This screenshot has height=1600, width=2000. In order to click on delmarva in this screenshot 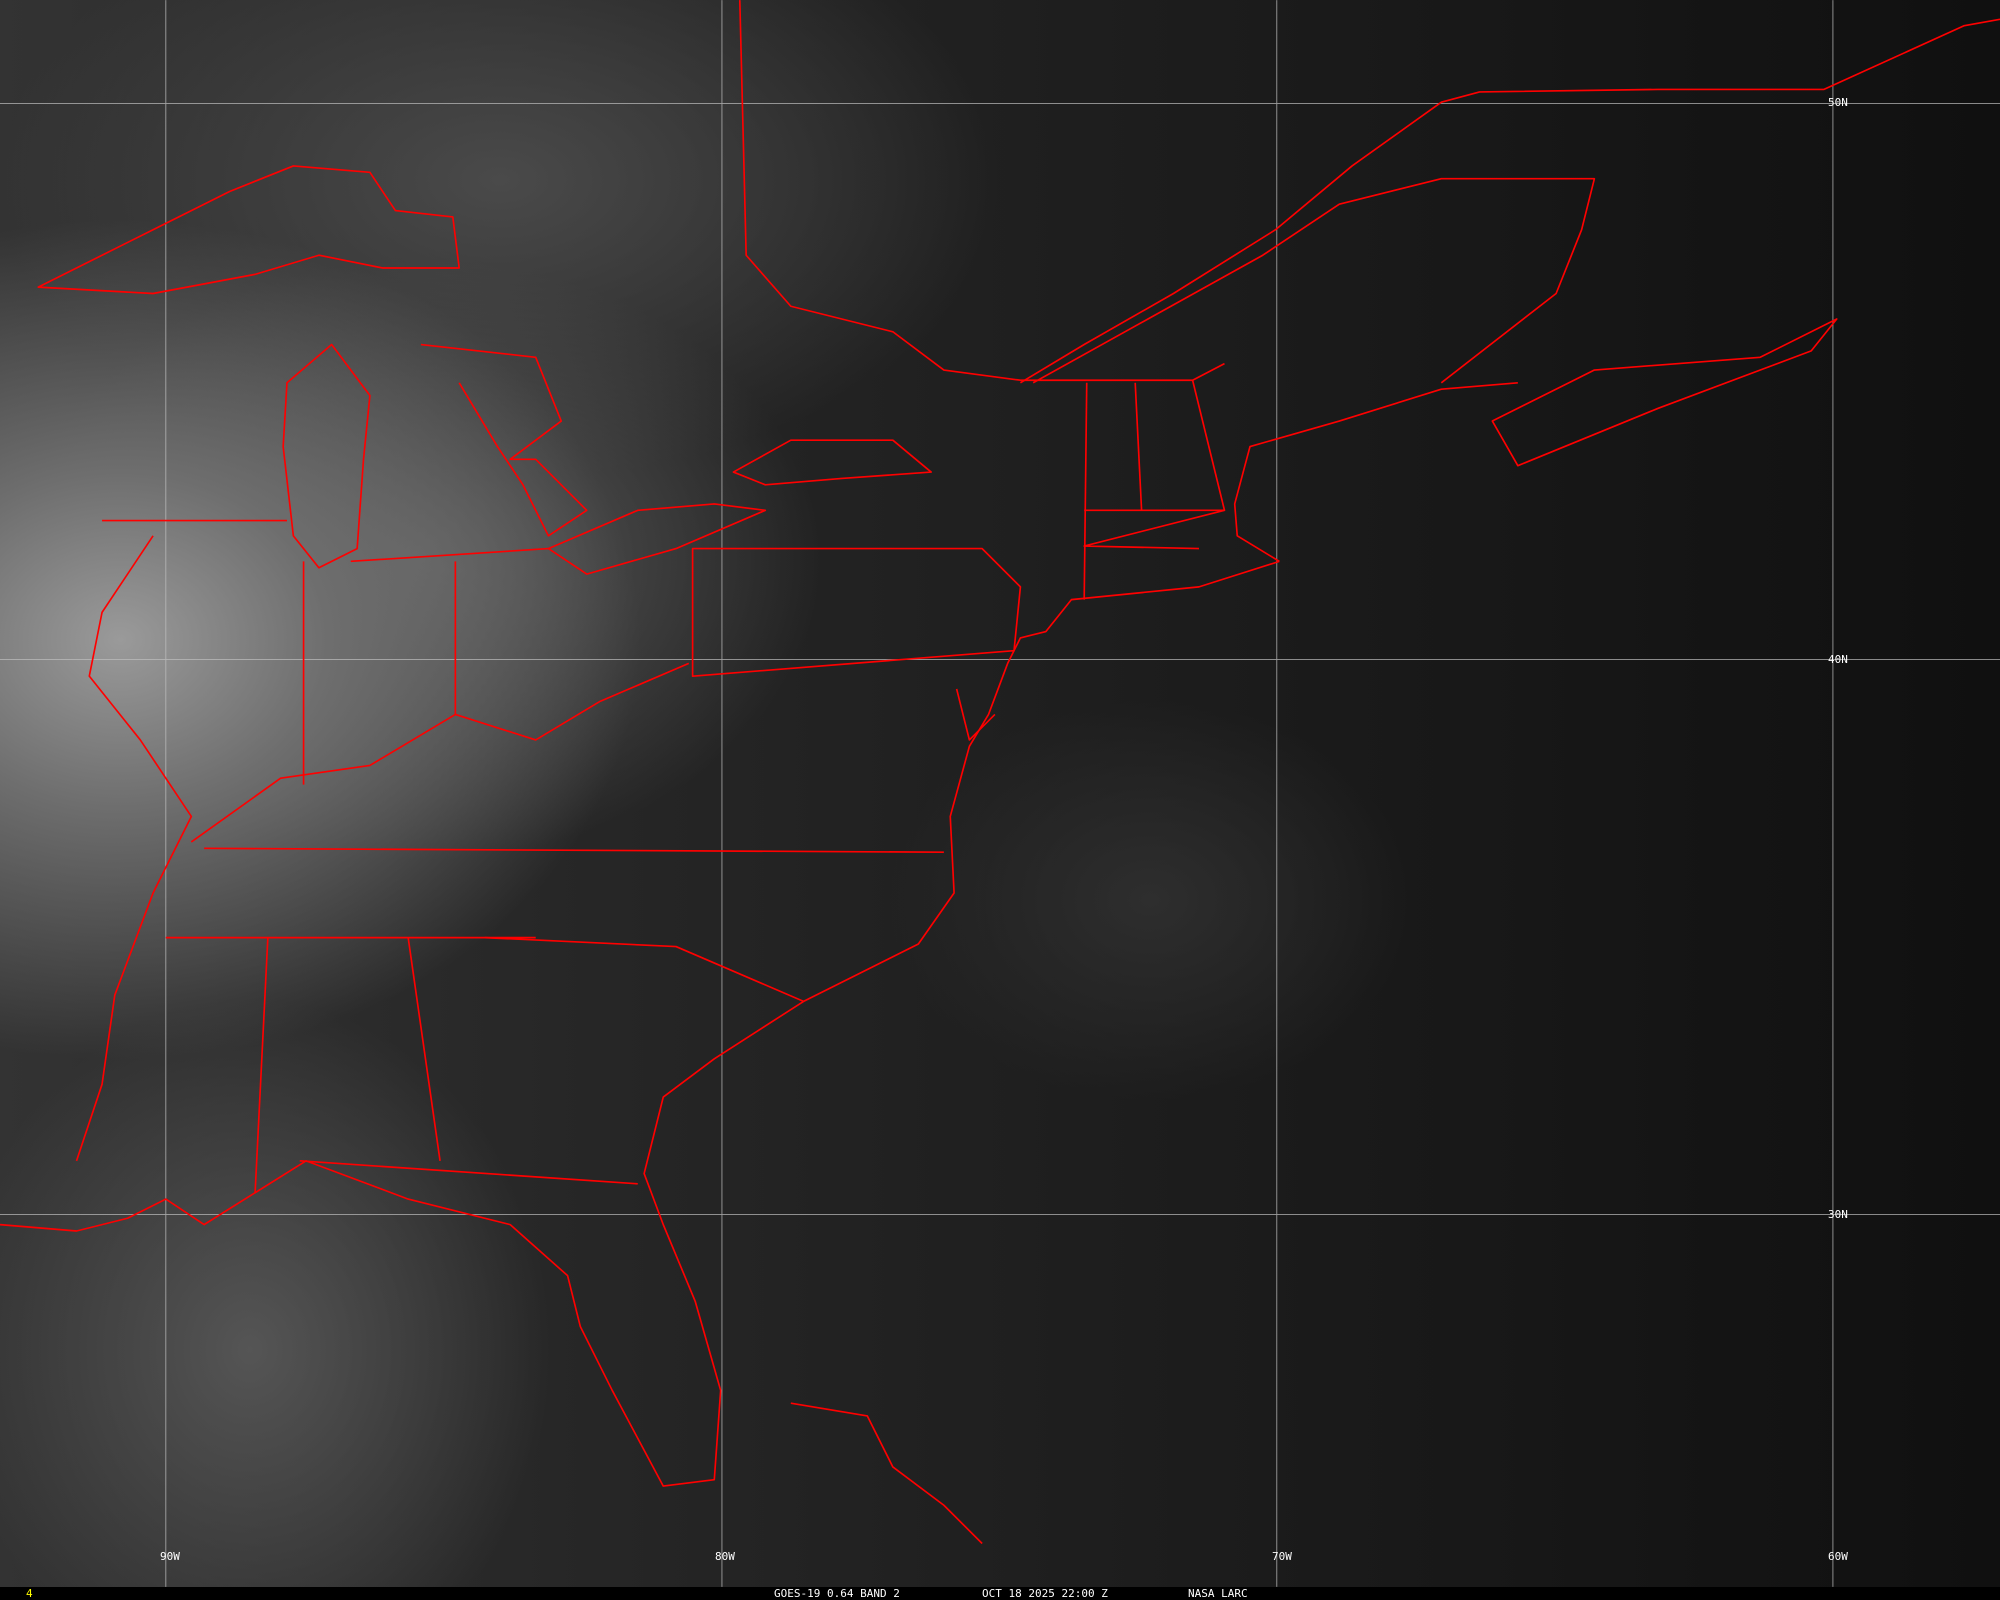, I will do `click(975, 714)`.